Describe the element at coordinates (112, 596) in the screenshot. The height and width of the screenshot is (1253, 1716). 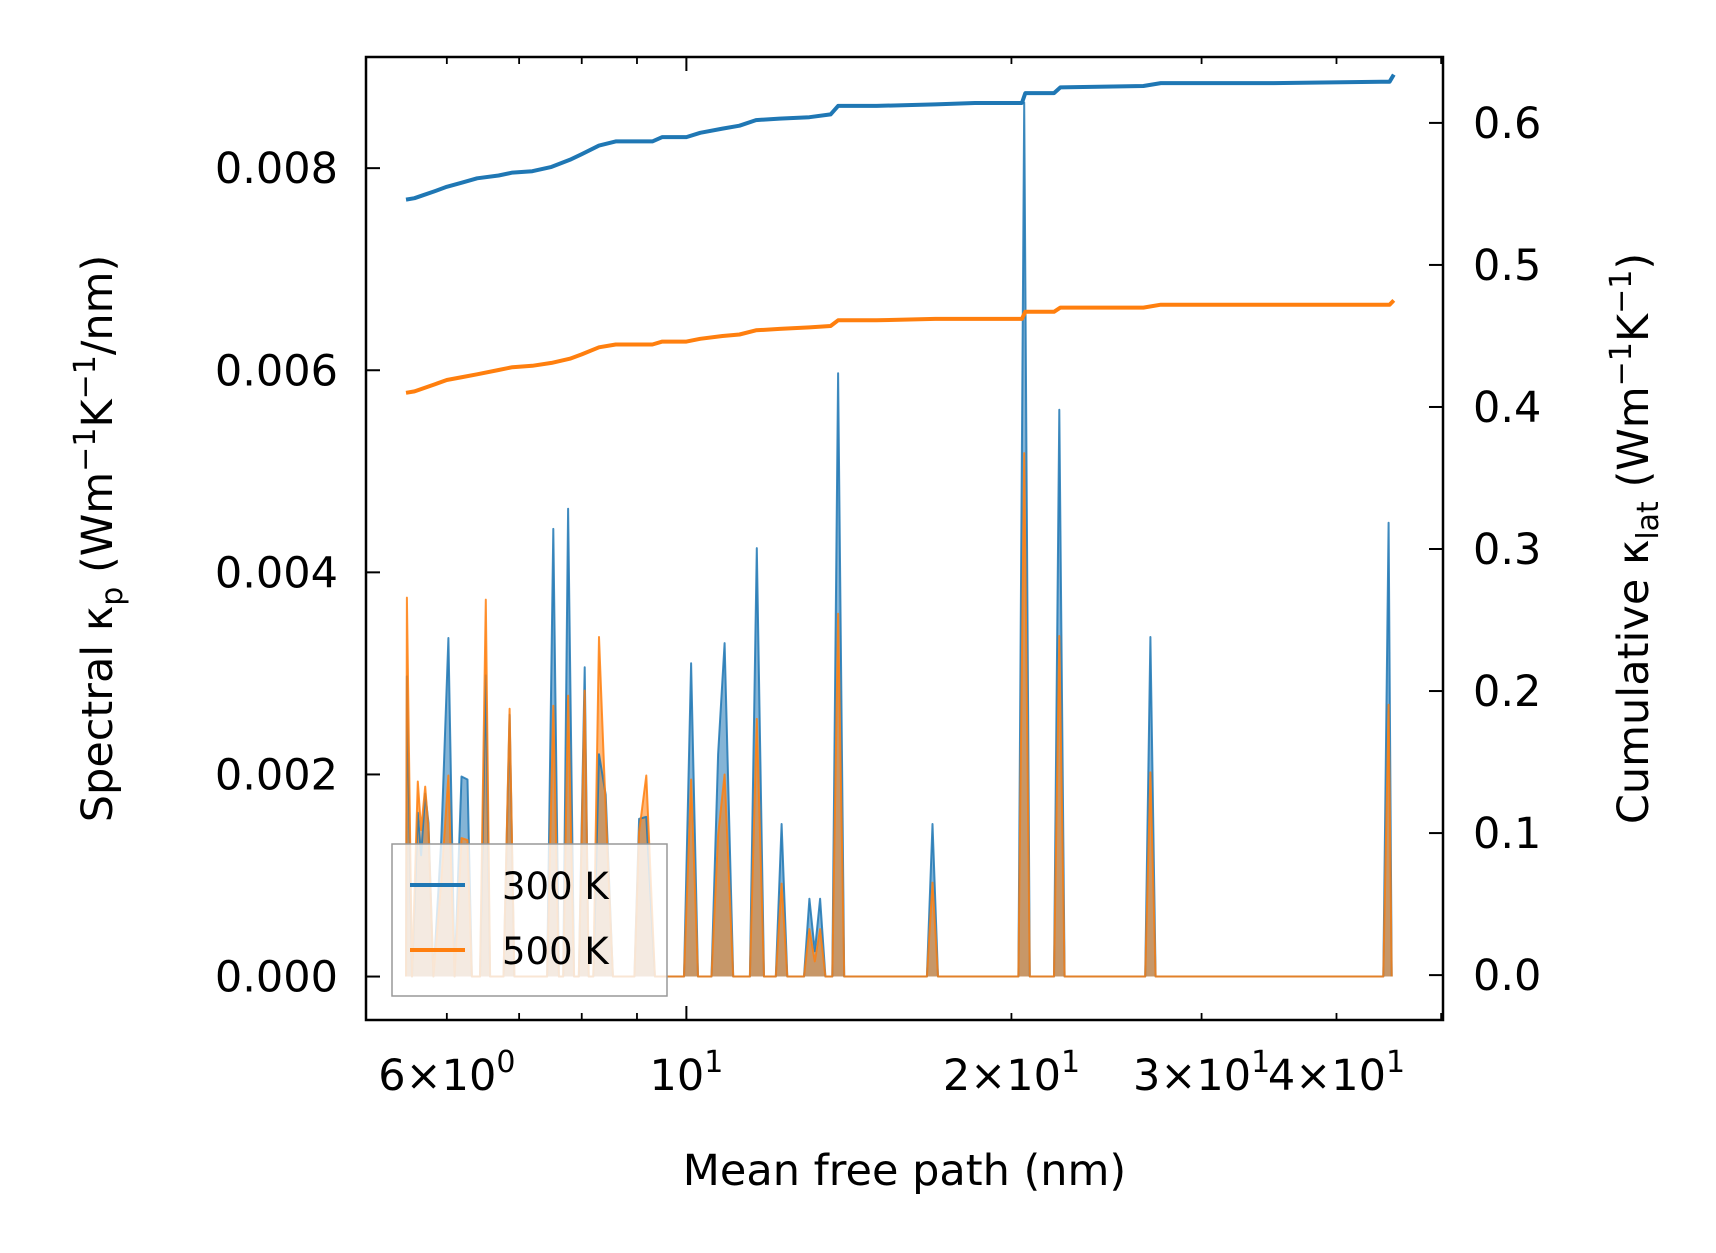
I see `y-left-label-sub: p` at that location.